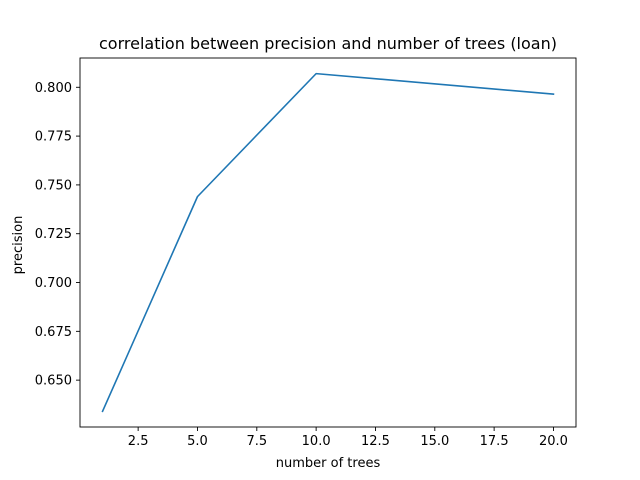  What do you see at coordinates (197, 441) in the screenshot?
I see `x-tick-label: 5.0` at bounding box center [197, 441].